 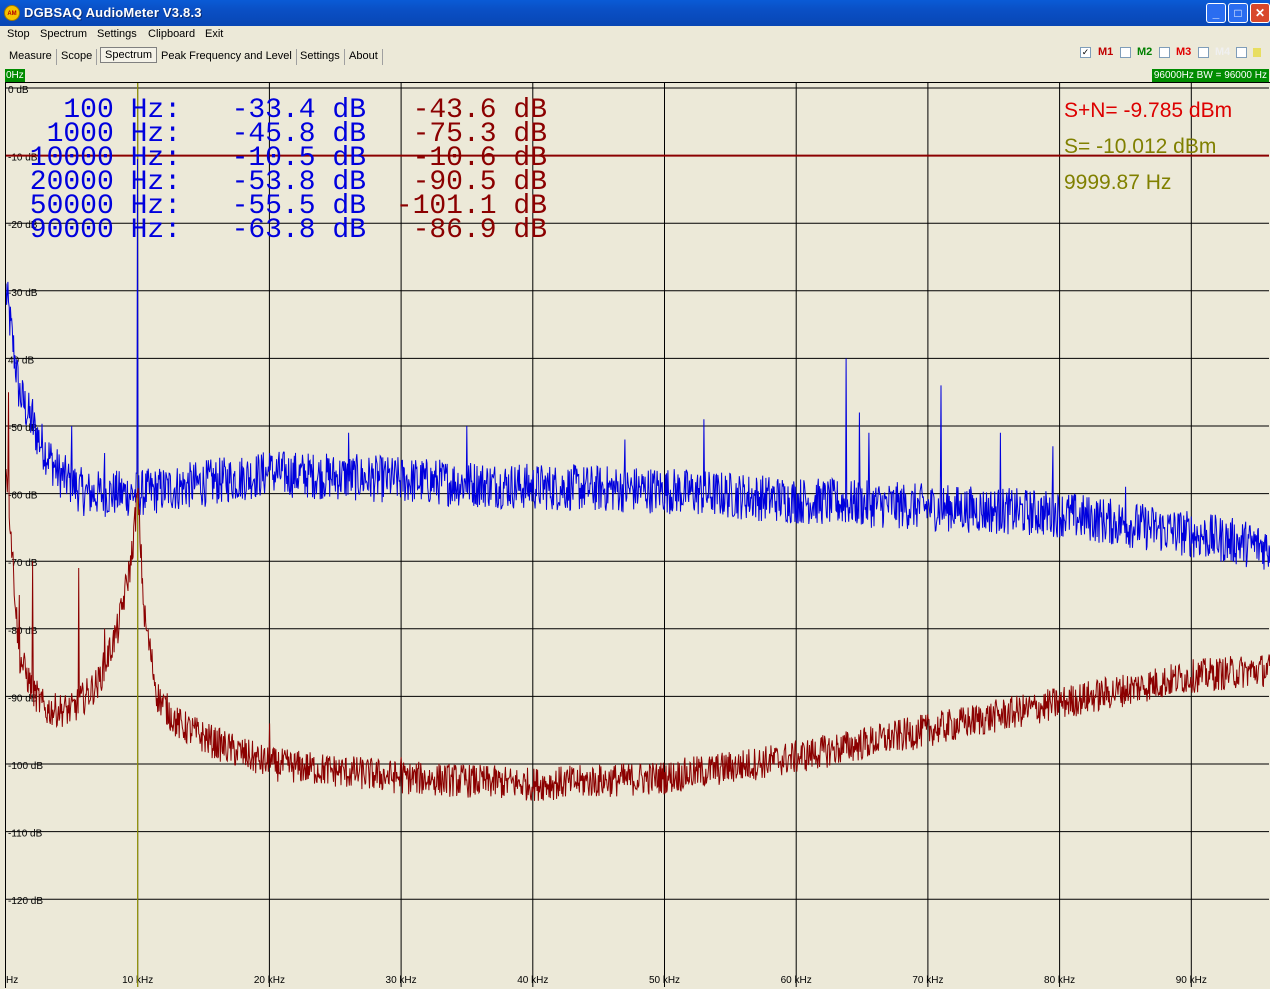 What do you see at coordinates (23, 225) in the screenshot?
I see `y-tick-label: -20 dB` at bounding box center [23, 225].